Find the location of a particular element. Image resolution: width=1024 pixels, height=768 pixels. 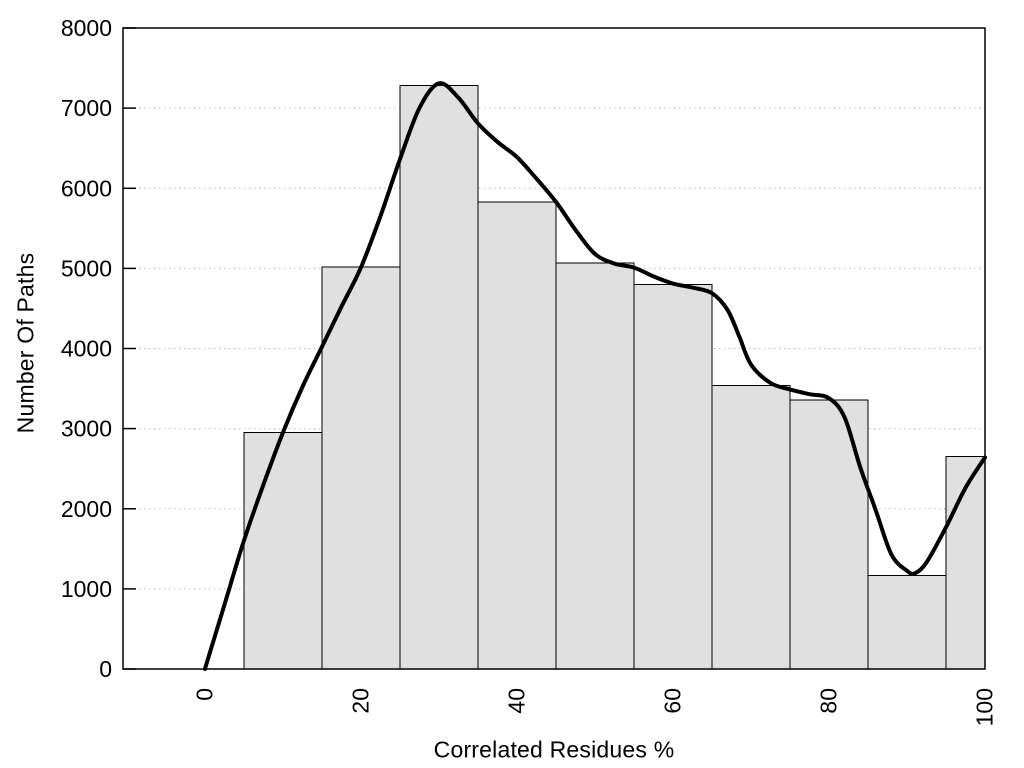

y-tick-label: 0 is located at coordinates (105, 669).